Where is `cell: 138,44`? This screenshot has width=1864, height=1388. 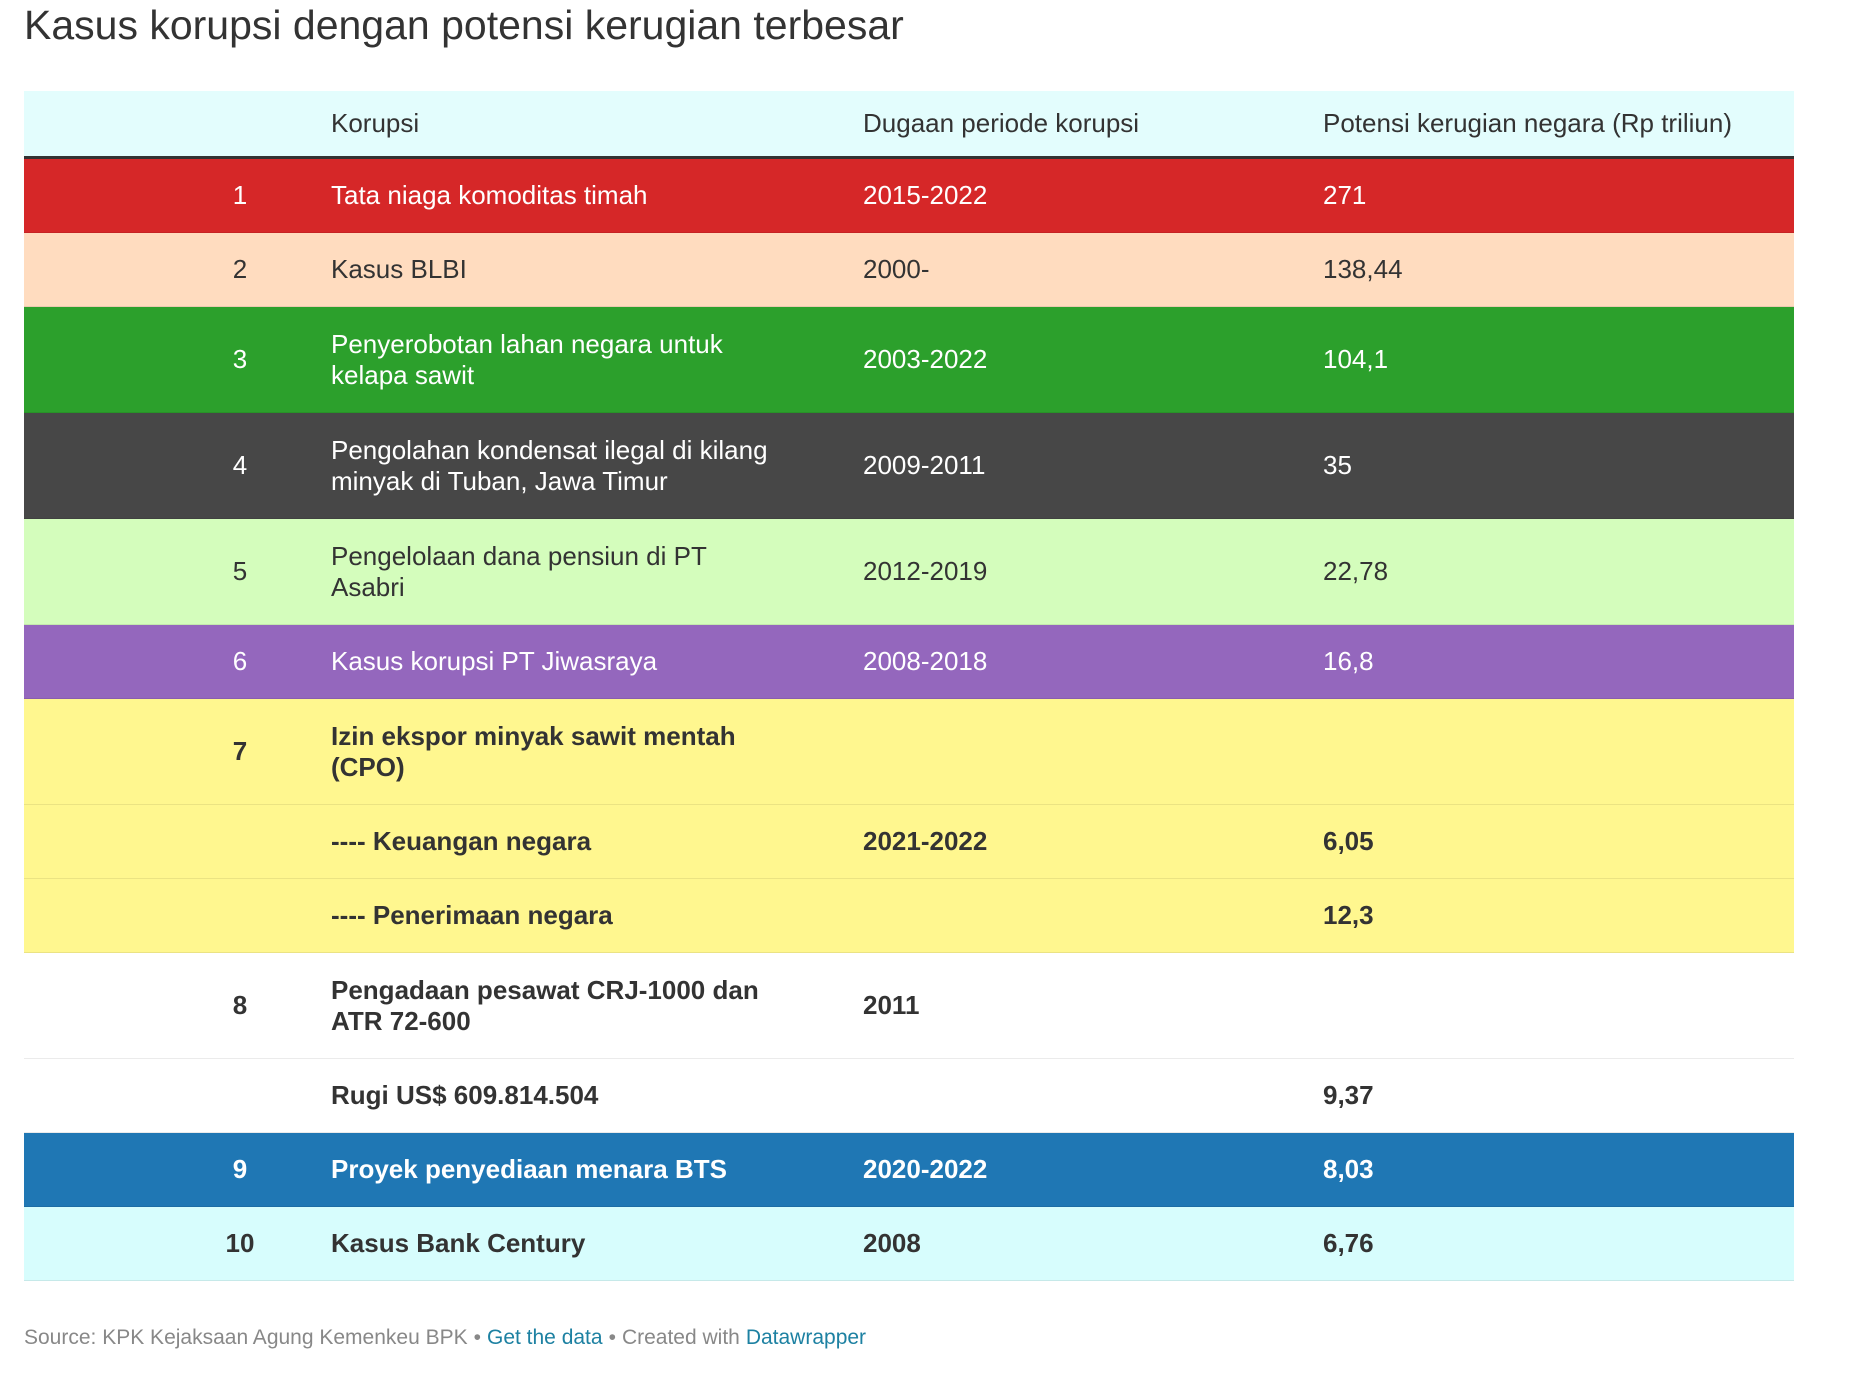 cell: 138,44 is located at coordinates (1363, 269).